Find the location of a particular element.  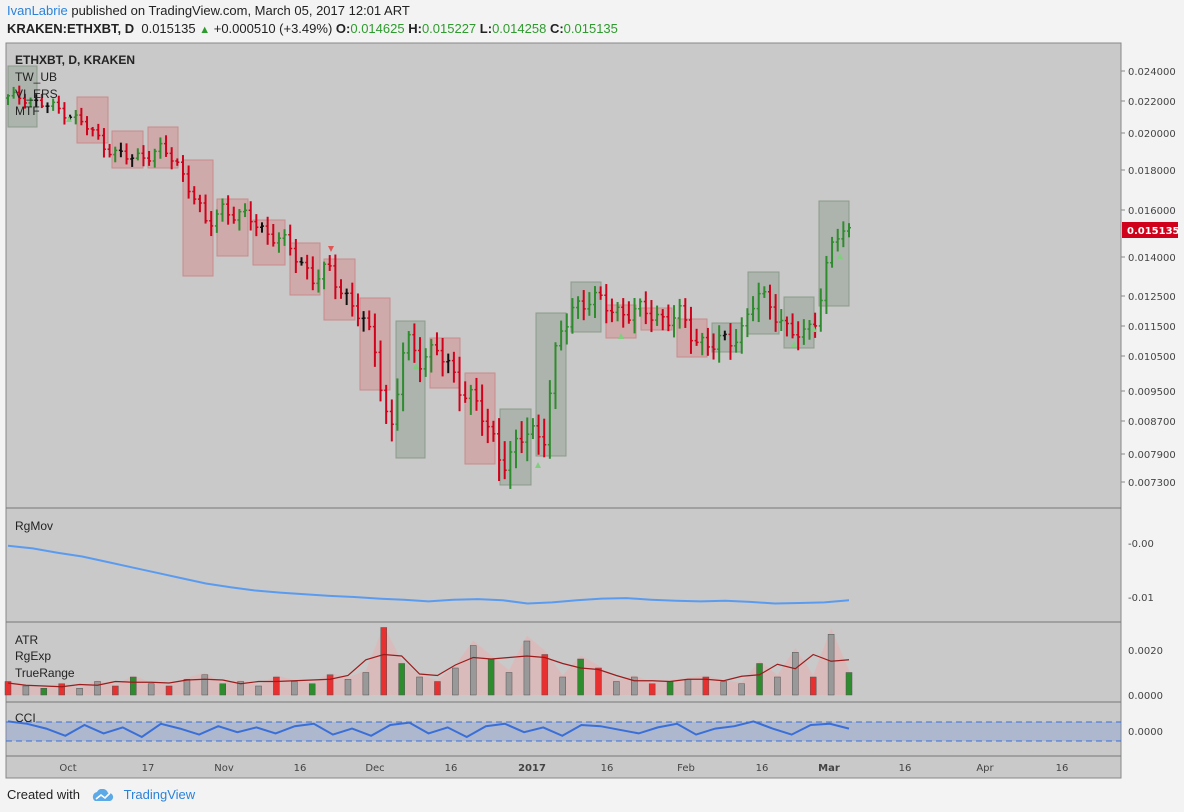

atr-tick-2: 0.0000 is located at coordinates (1145, 696).